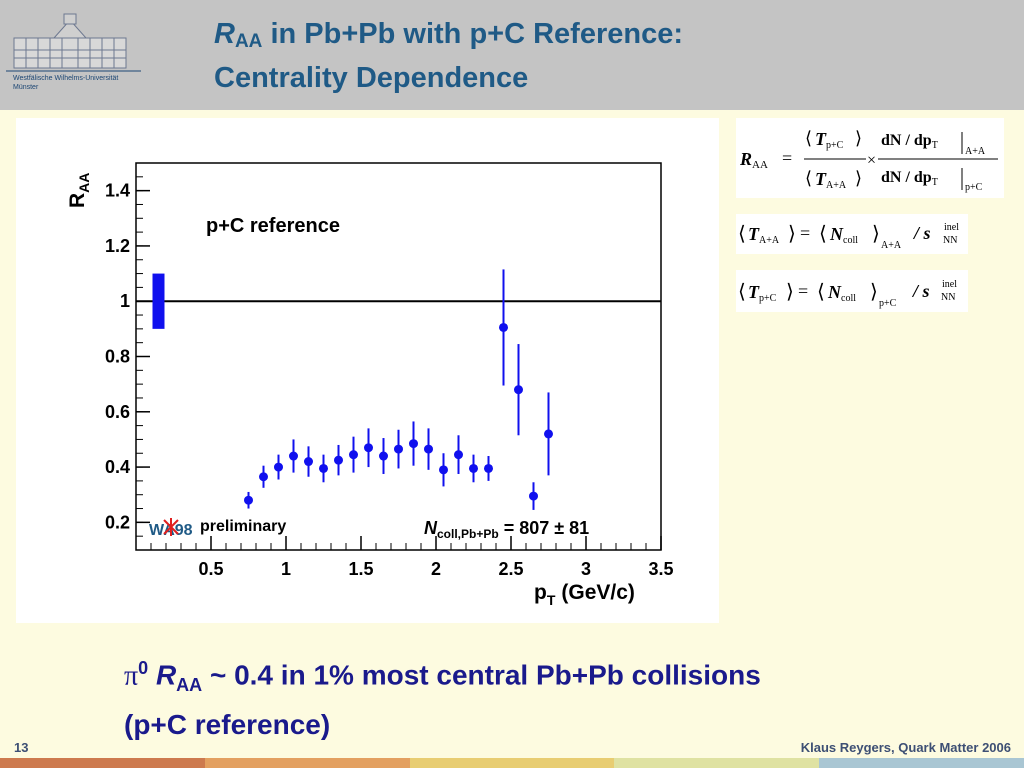 This screenshot has width=1024, height=768. I want to click on wa98-star-icon, so click(171, 527).